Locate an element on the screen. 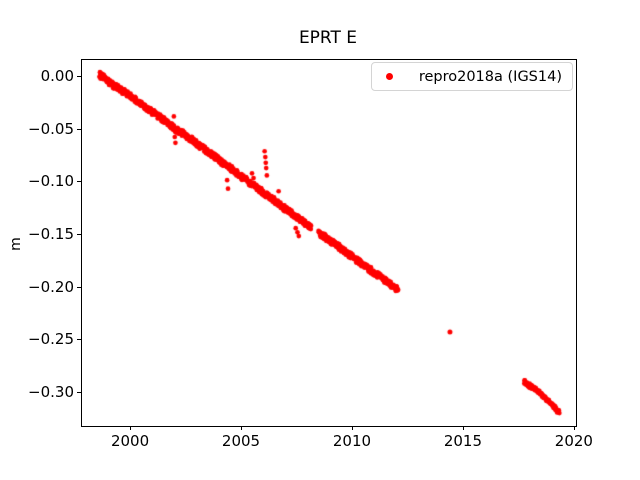 This screenshot has height=480, width=640. x-tick-label: 2015 is located at coordinates (463, 441).